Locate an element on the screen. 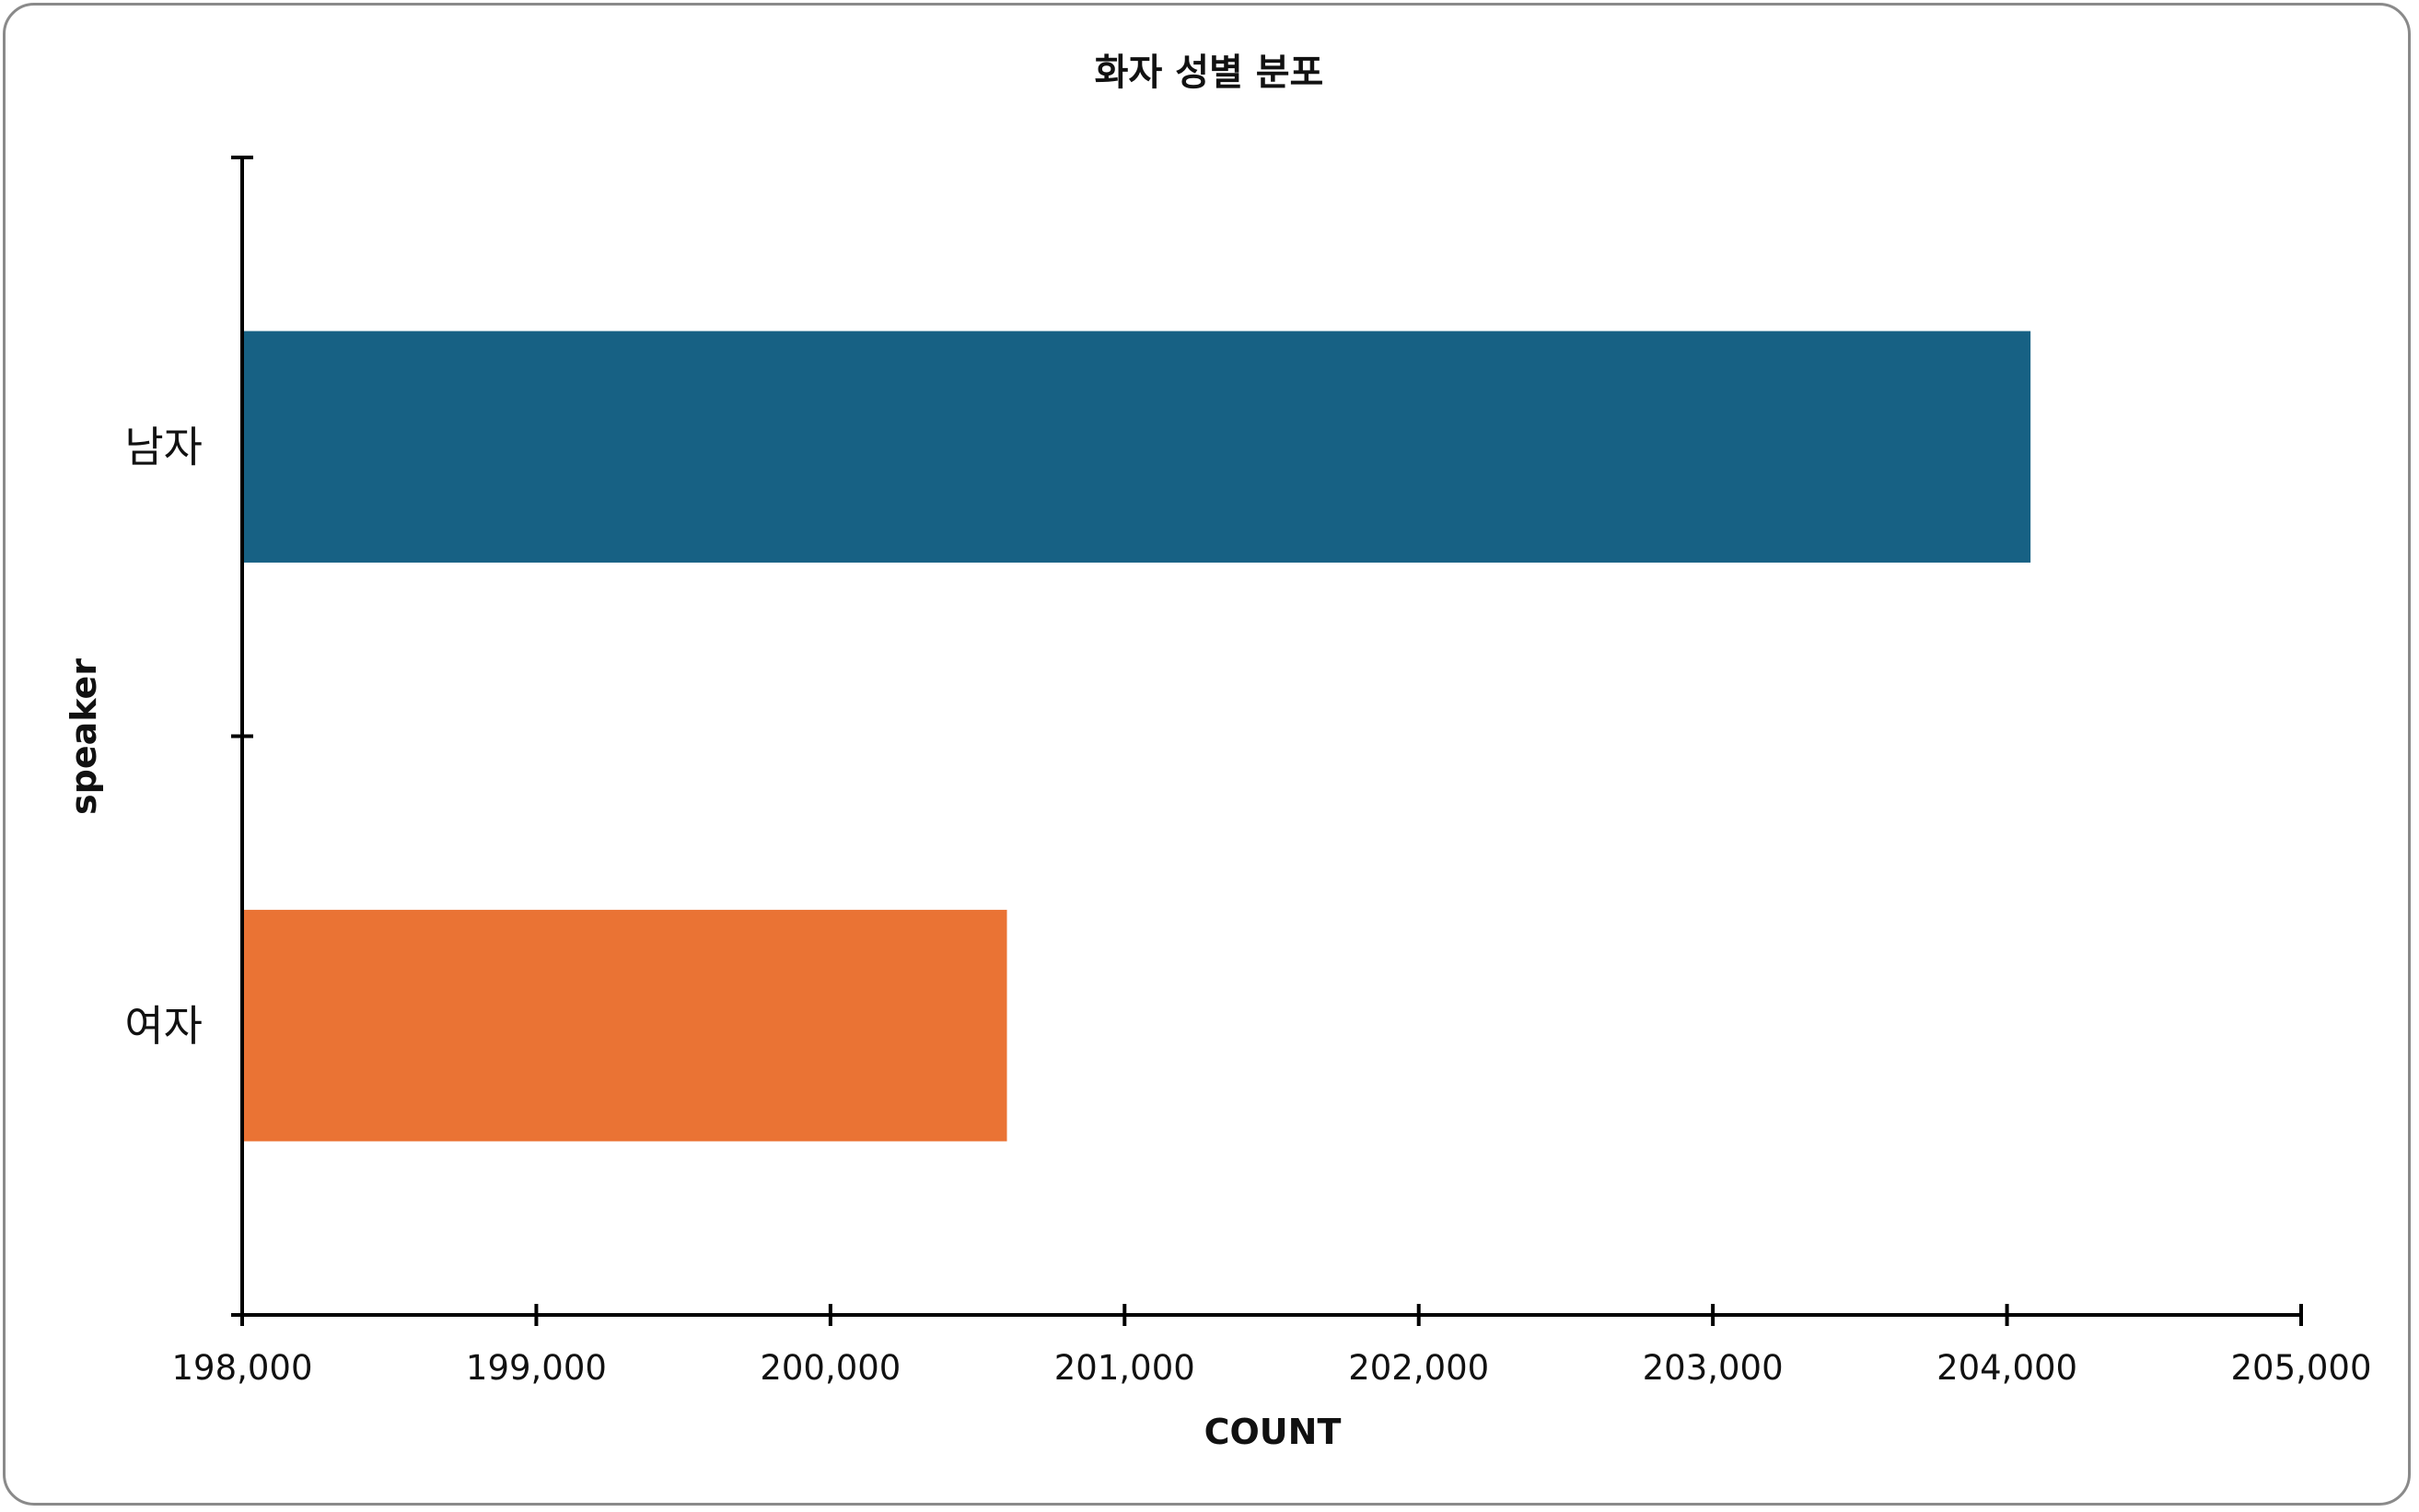  category-label-0: 남자 is located at coordinates (163, 447).